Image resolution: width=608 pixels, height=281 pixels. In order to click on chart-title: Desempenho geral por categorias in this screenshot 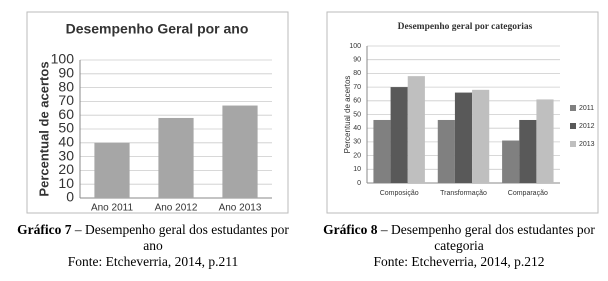, I will do `click(465, 27)`.